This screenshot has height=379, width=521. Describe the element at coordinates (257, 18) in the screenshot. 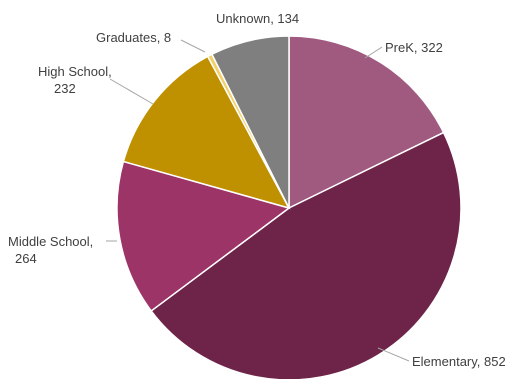

I see `data-label-unknown: Unknown, 134` at that location.